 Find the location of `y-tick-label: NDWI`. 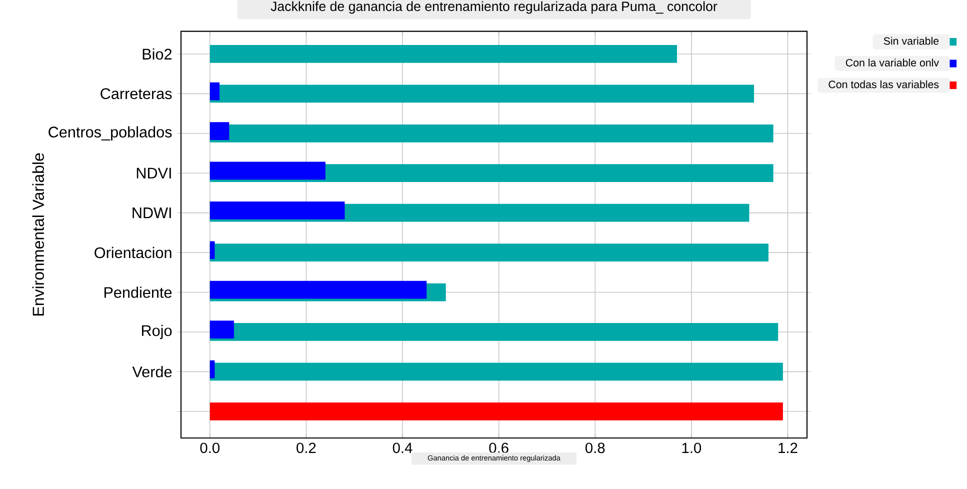

y-tick-label: NDWI is located at coordinates (151, 213).